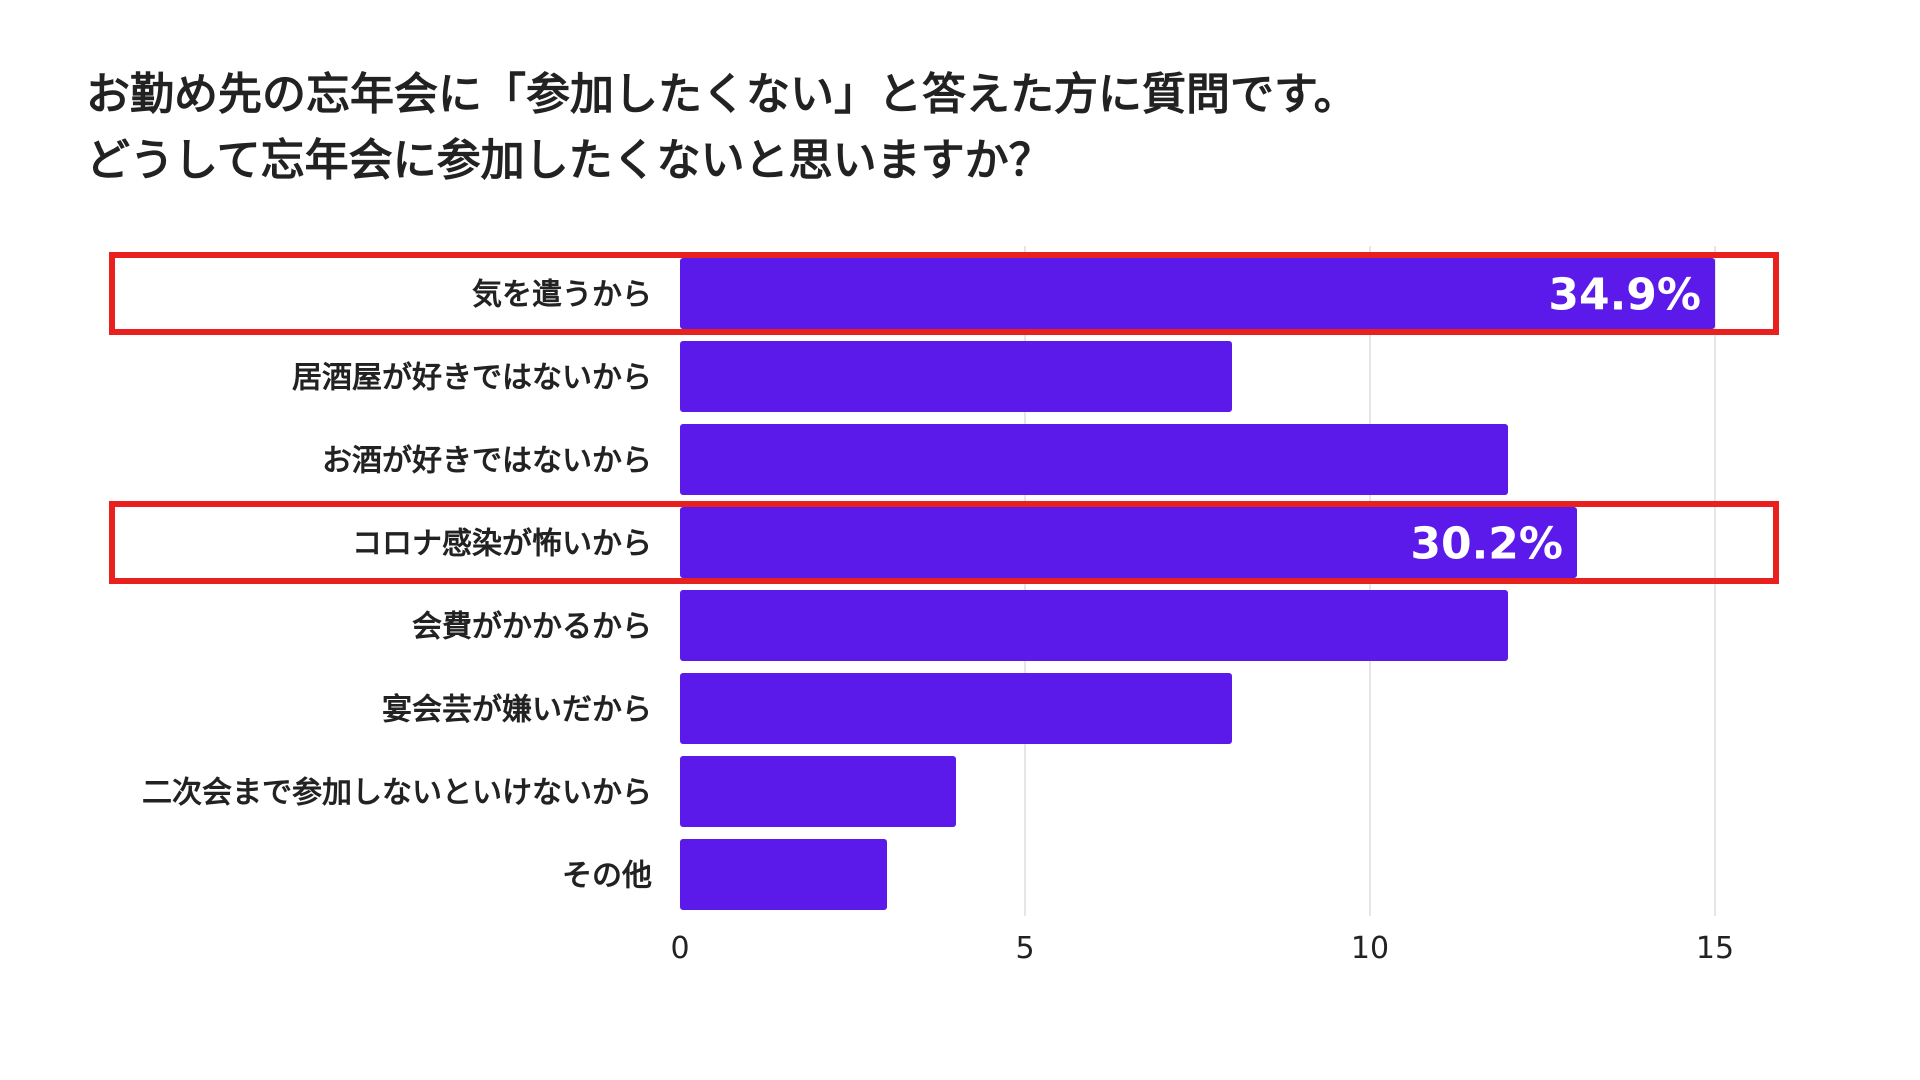  I want to click on x-tick-label: 5, so click(1024, 948).